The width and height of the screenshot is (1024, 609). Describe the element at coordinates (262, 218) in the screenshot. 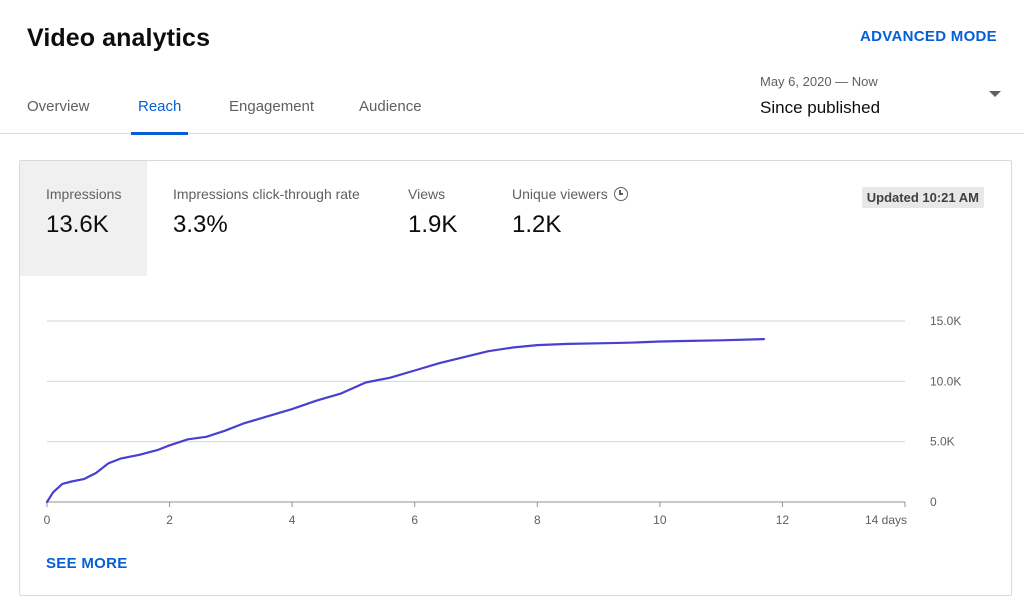

I see `metric-ctr: Impressions click-through rate 3.3%` at that location.